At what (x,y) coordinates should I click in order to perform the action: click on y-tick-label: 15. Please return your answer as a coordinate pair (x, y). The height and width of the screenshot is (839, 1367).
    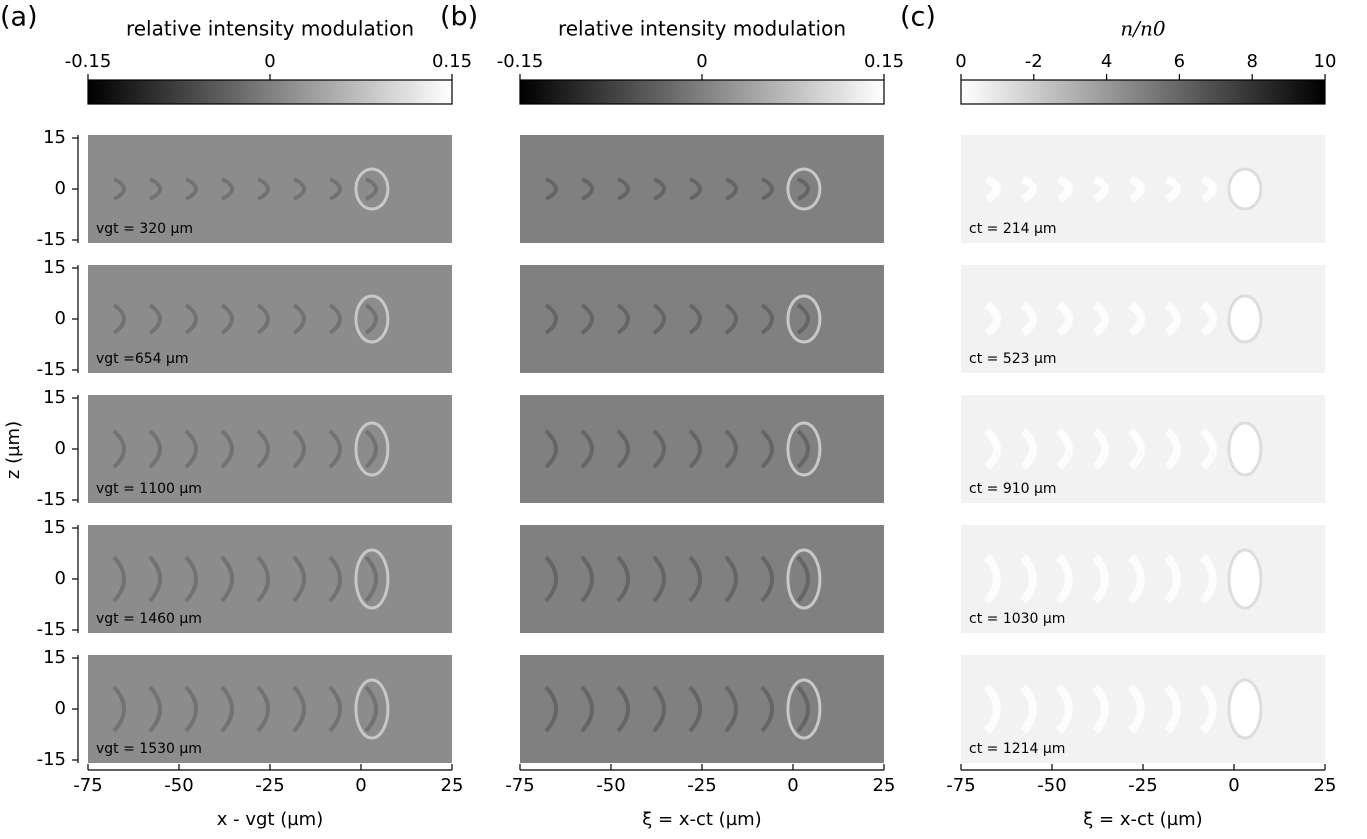
    Looking at the image, I should click on (54, 657).